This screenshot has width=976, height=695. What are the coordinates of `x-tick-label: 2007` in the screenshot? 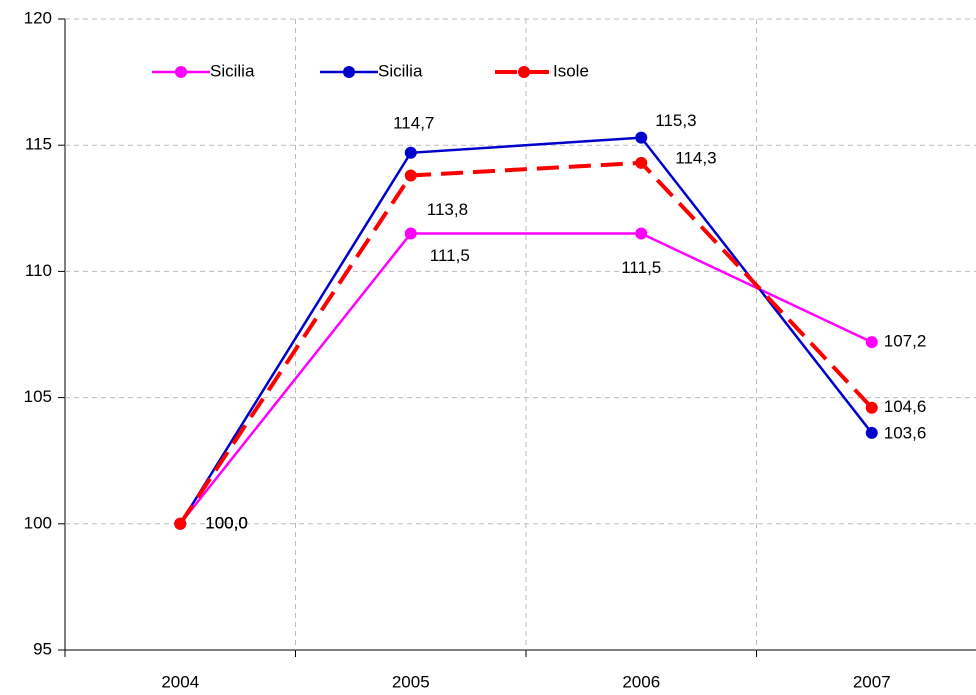 It's located at (872, 681).